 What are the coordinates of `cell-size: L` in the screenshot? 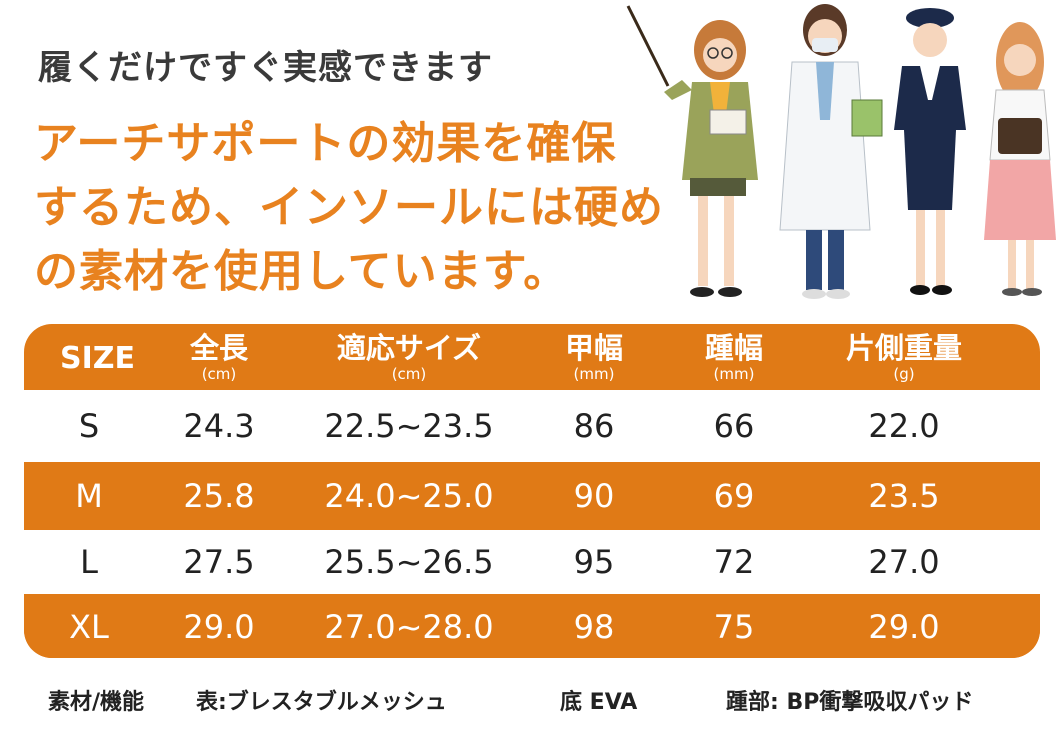 It's located at (89, 562).